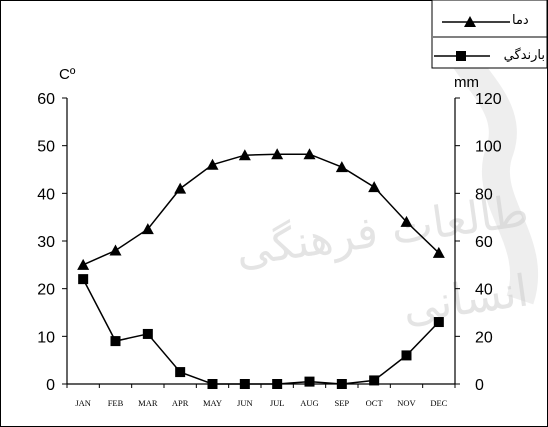 This screenshot has width=548, height=427. I want to click on y-right-tick-label: 100, so click(488, 147).